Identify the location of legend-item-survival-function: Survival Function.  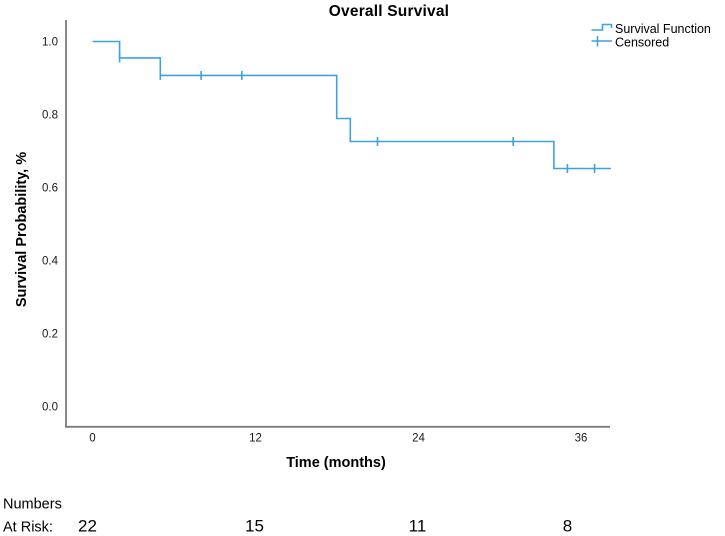
(663, 29).